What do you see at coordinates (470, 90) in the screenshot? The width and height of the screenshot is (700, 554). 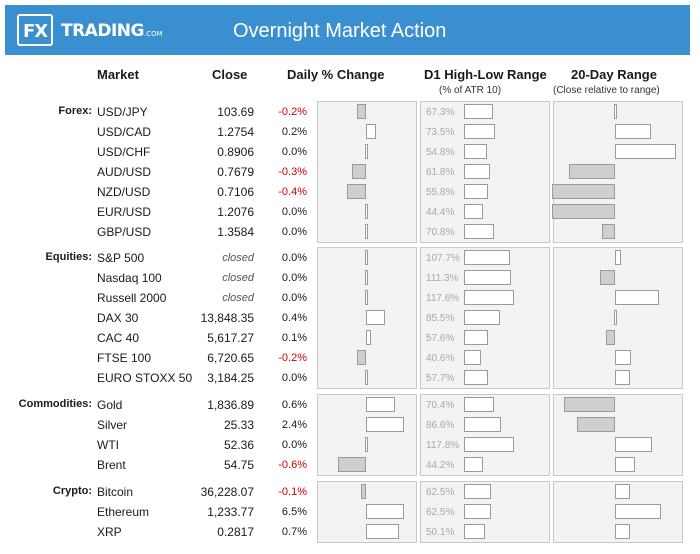 I see `col-subheader-range: (% of ATR 10)` at bounding box center [470, 90].